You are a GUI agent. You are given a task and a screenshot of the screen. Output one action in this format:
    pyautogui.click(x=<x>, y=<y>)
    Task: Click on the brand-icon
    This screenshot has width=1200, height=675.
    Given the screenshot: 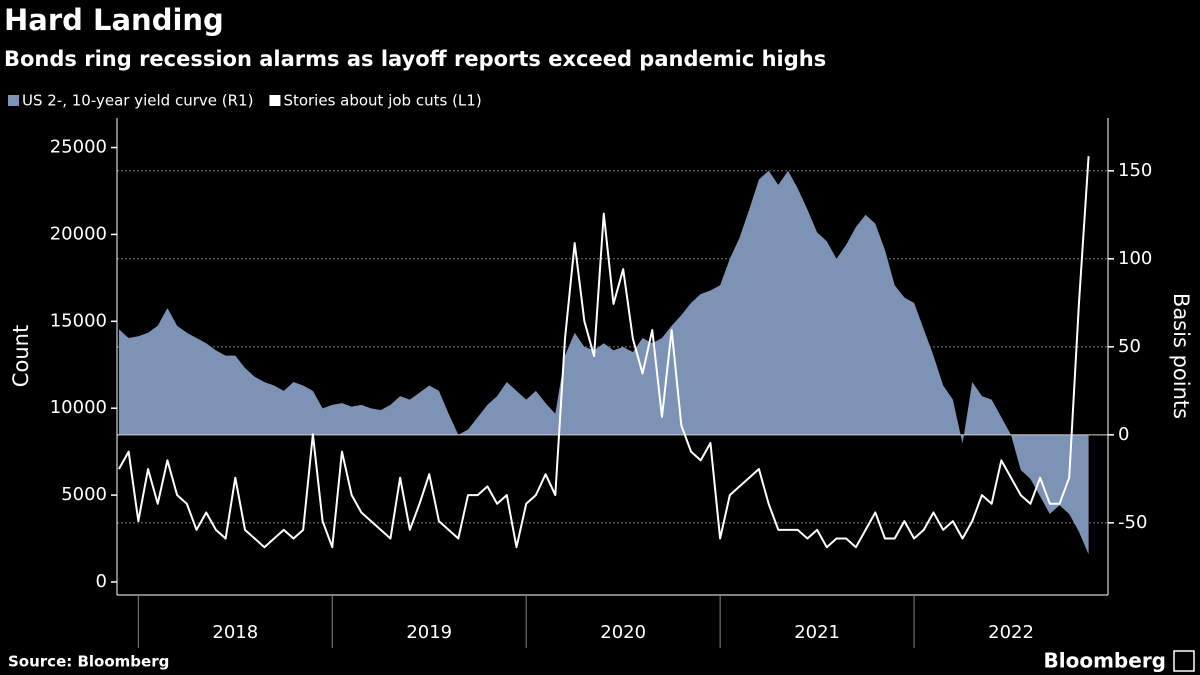 What is the action you would take?
    pyautogui.click(x=1184, y=661)
    